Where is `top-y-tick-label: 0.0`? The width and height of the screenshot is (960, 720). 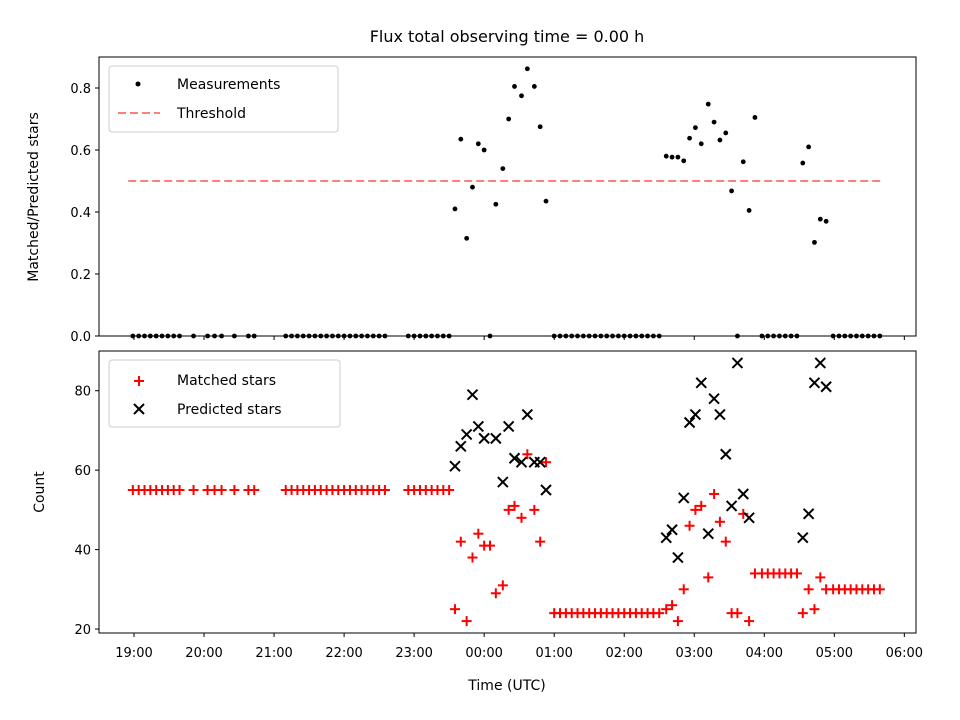 top-y-tick-label: 0.0 is located at coordinates (80, 337).